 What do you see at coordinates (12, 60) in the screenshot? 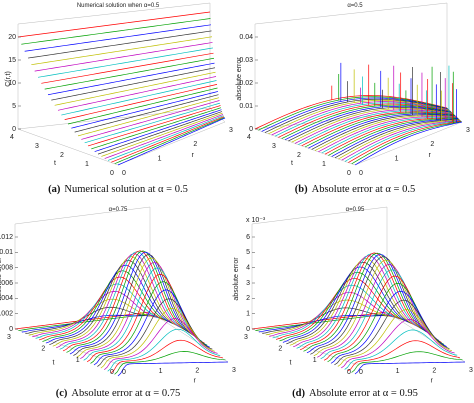
I see `z-tick-label: 15` at bounding box center [12, 60].